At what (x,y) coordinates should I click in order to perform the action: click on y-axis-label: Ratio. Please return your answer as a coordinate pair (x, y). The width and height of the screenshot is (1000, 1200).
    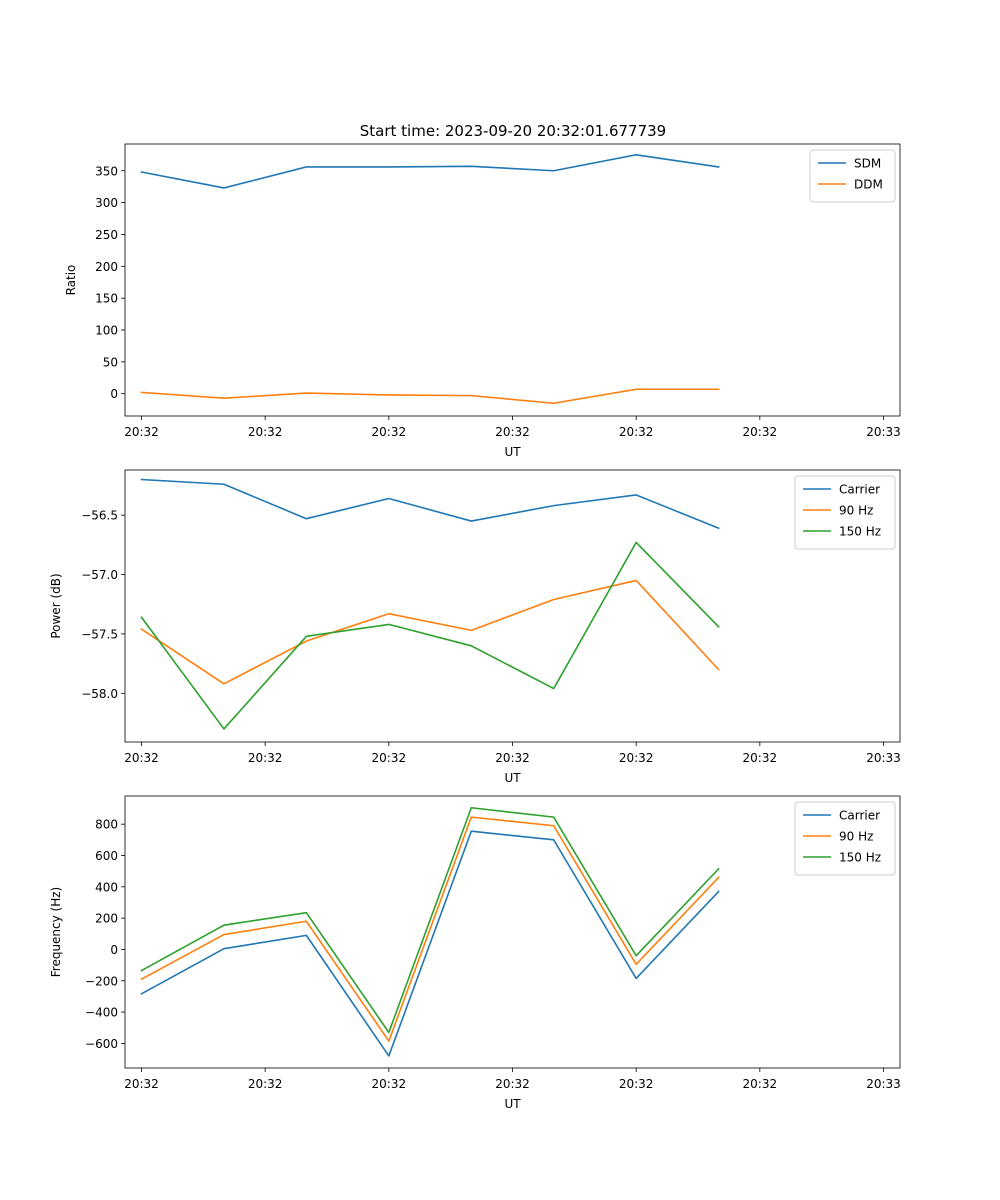
    Looking at the image, I should click on (71, 280).